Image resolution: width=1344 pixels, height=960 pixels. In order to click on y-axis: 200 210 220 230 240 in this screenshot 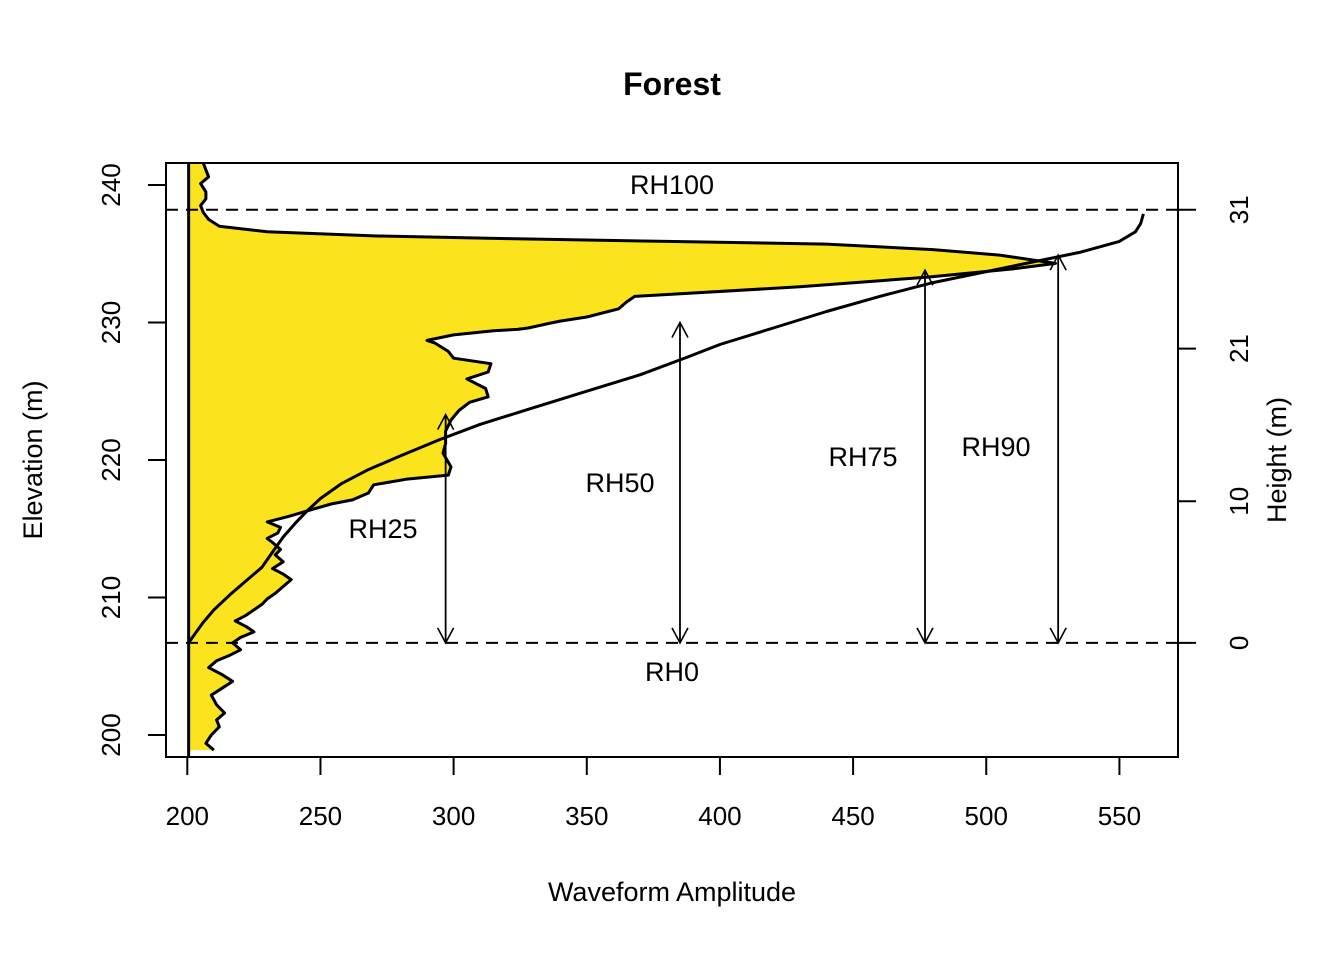, I will do `click(131, 460)`.